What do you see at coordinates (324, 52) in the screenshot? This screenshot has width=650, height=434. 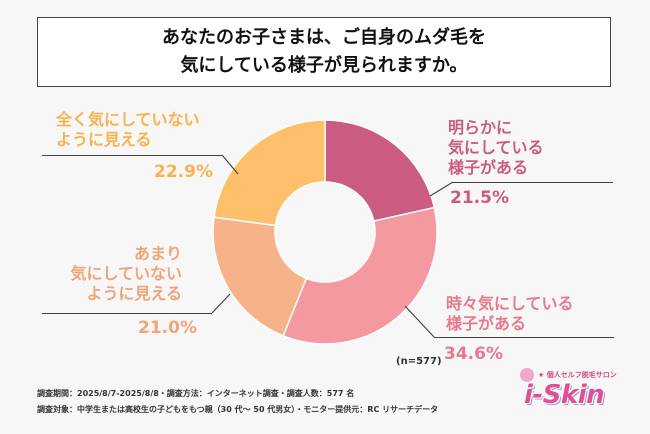 I see `title-box: あなたのお子さまは、ご自身のムダ毛を 気にしている様子が見られますか。` at bounding box center [324, 52].